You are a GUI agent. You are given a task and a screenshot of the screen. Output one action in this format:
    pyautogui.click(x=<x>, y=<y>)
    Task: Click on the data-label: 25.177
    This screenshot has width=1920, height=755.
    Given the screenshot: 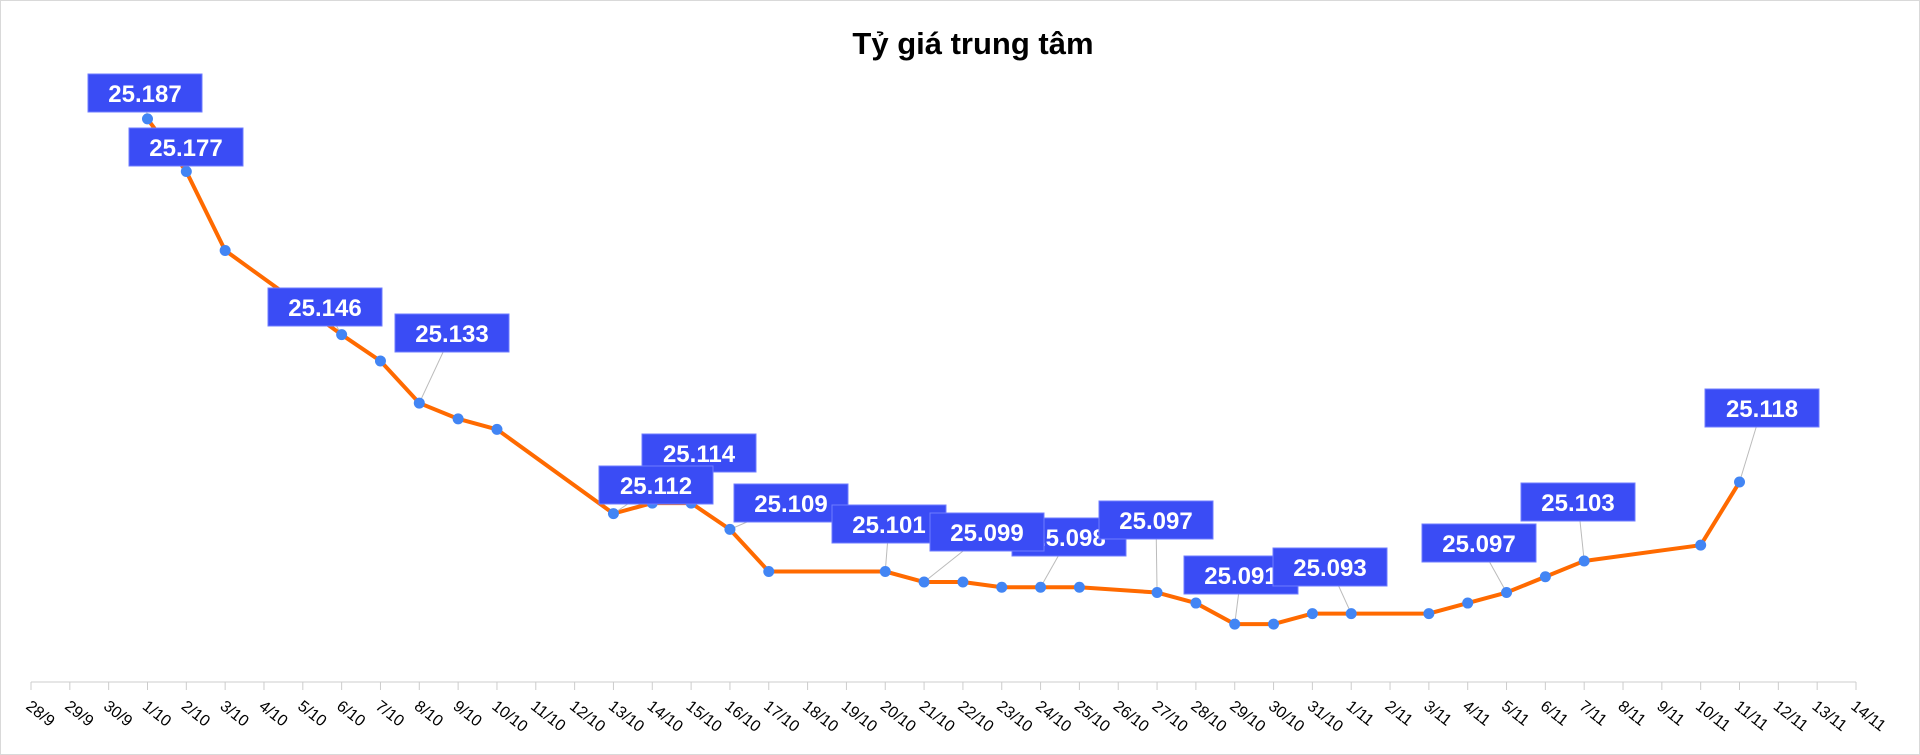 What is the action you would take?
    pyautogui.click(x=186, y=147)
    